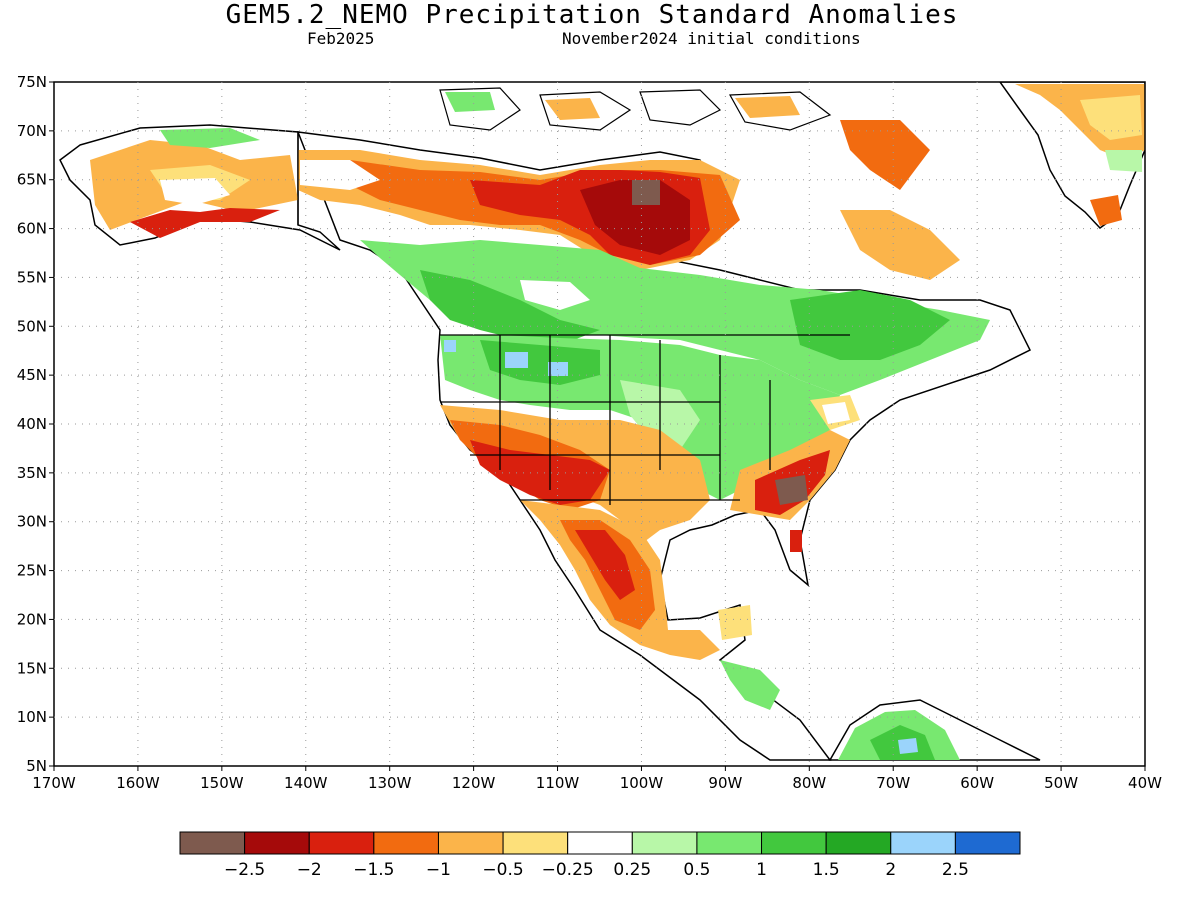  I want to click on lat-label: 35N, so click(32, 473).